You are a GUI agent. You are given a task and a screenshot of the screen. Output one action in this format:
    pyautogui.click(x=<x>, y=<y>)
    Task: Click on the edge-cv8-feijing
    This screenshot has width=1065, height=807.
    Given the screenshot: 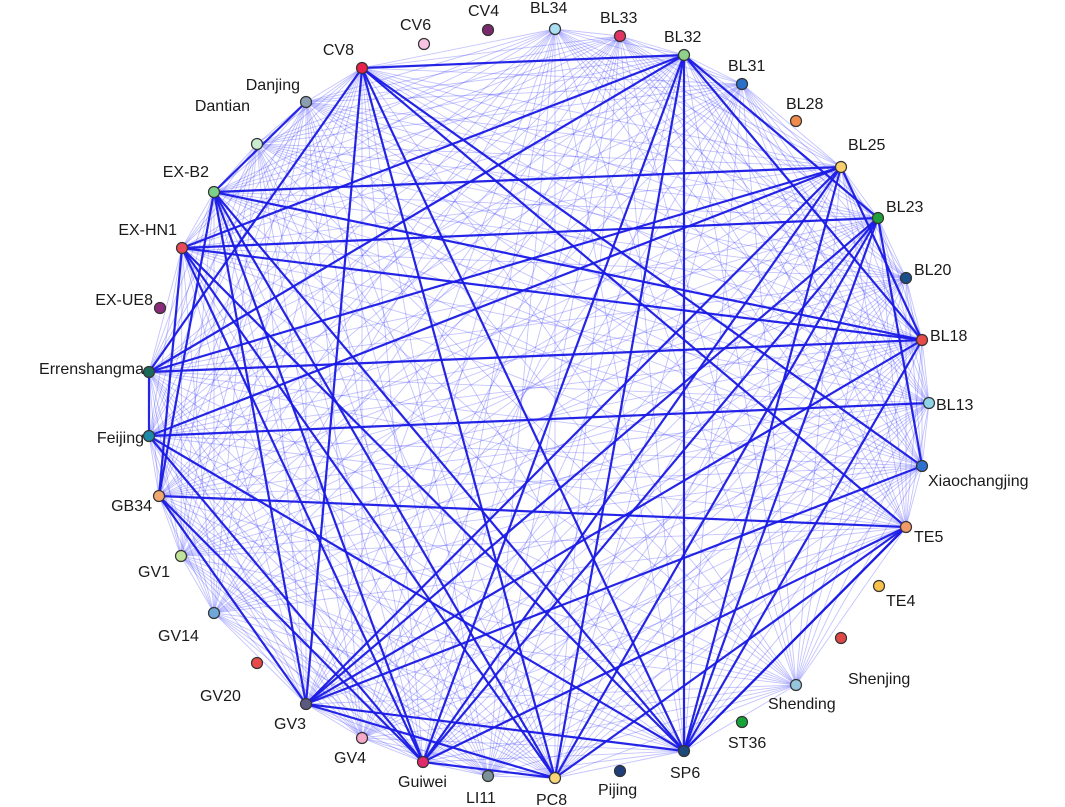 What is the action you would take?
    pyautogui.click(x=255, y=252)
    